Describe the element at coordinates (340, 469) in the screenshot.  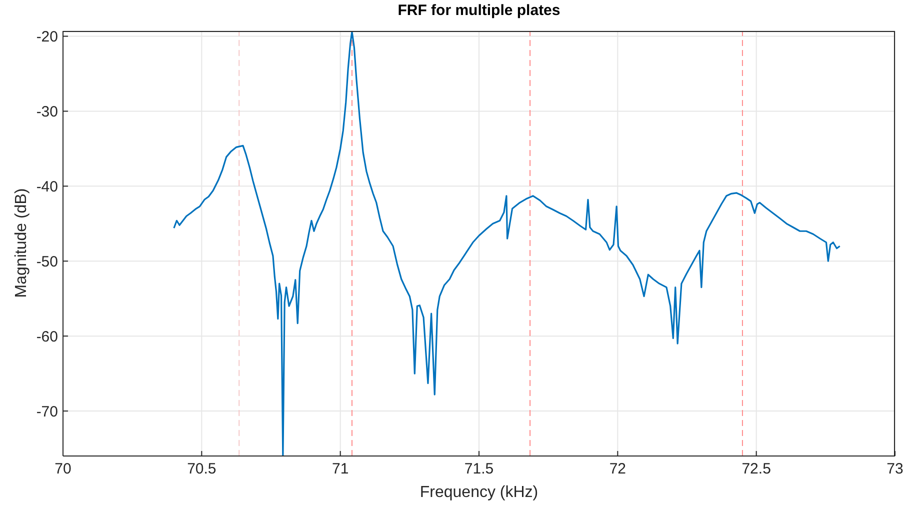
I see `x-tick-label: 71` at that location.